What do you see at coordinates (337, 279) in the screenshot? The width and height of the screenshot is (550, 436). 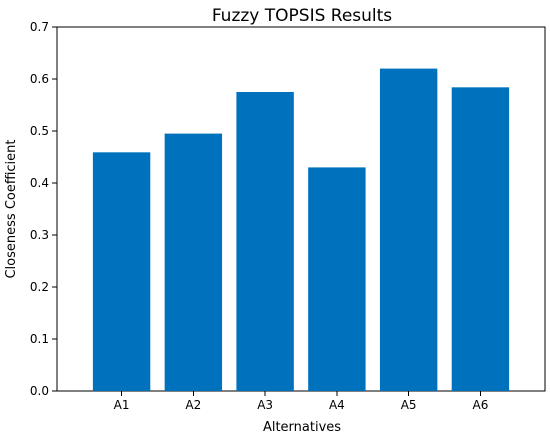 I see `bar-a4` at bounding box center [337, 279].